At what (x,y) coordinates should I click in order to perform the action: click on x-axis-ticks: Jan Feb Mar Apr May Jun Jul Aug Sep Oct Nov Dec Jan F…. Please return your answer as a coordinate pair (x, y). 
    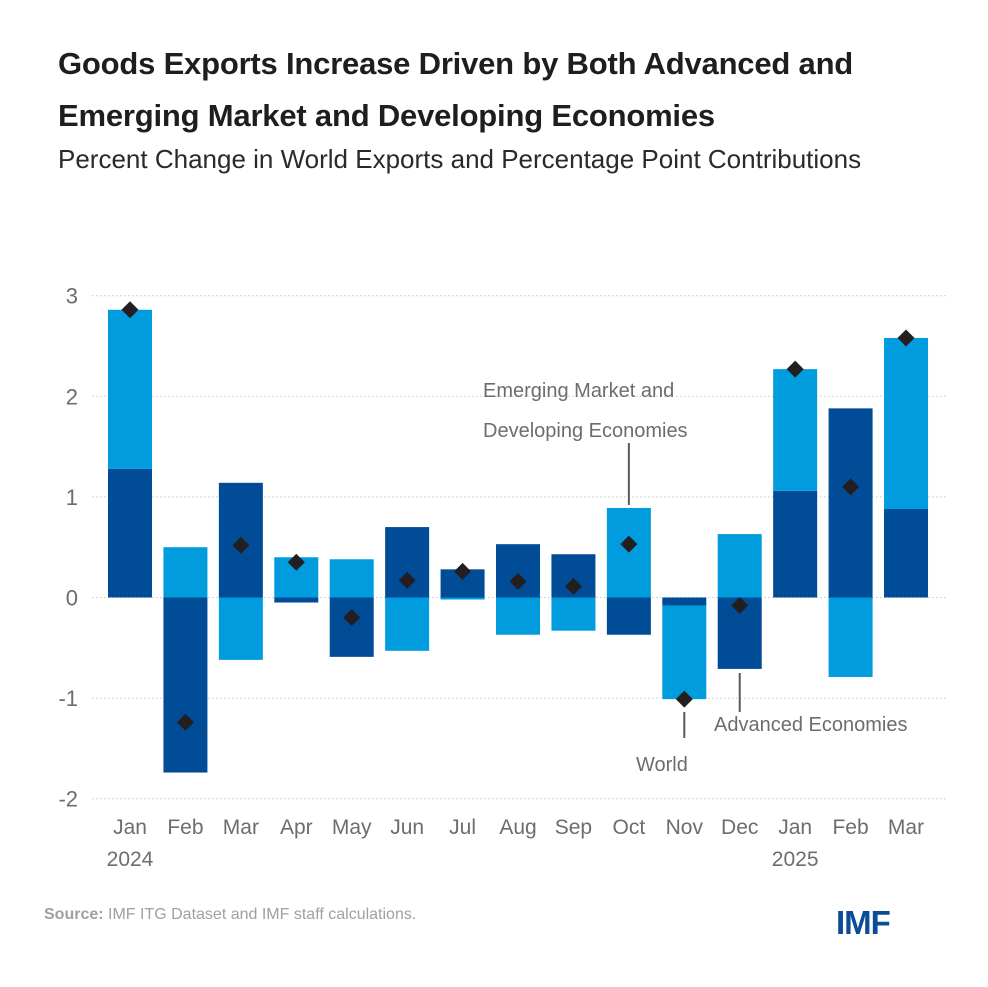
    Looking at the image, I should click on (515, 843).